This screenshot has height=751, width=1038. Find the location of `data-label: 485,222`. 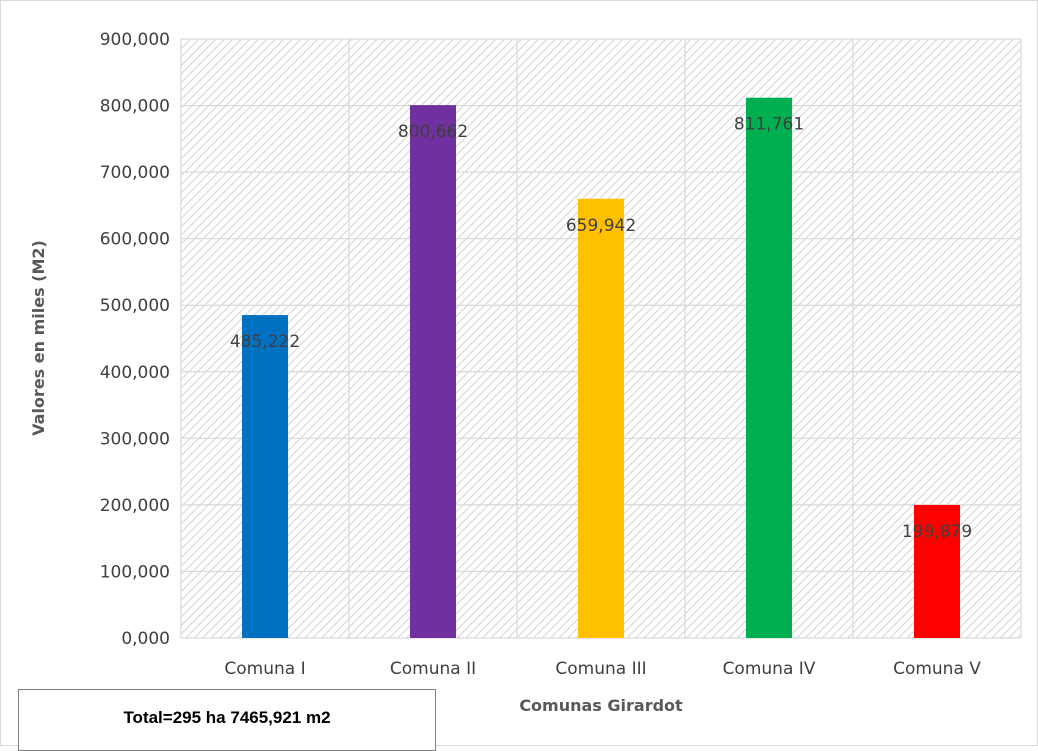

data-label: 485,222 is located at coordinates (265, 342).